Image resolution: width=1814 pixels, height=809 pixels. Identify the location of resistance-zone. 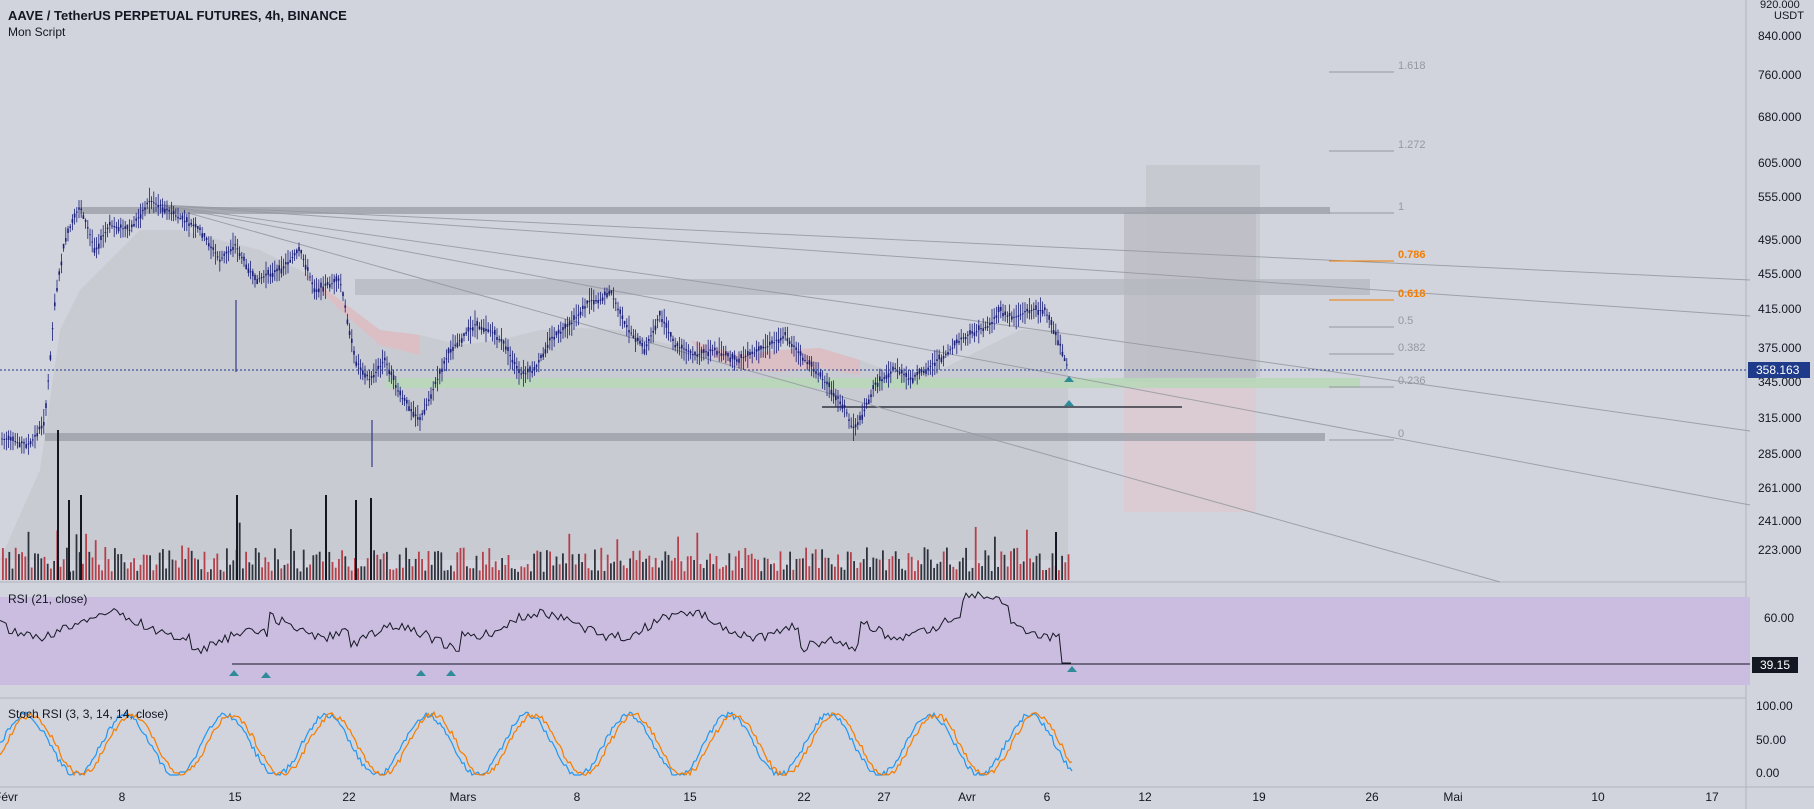
(862, 287).